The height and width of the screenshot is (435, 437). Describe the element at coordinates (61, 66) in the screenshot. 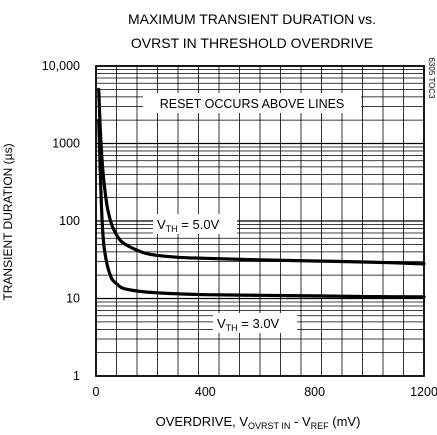

I see `y-tick-label: 10,000` at that location.